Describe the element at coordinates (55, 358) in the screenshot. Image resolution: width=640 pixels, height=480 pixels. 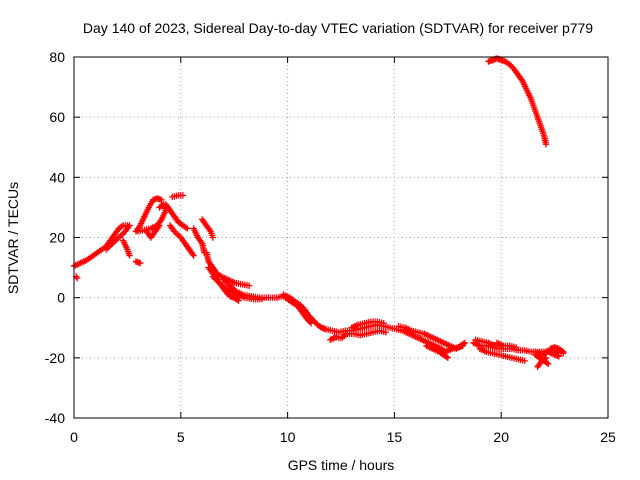
I see `y-tick-label: -20` at that location.